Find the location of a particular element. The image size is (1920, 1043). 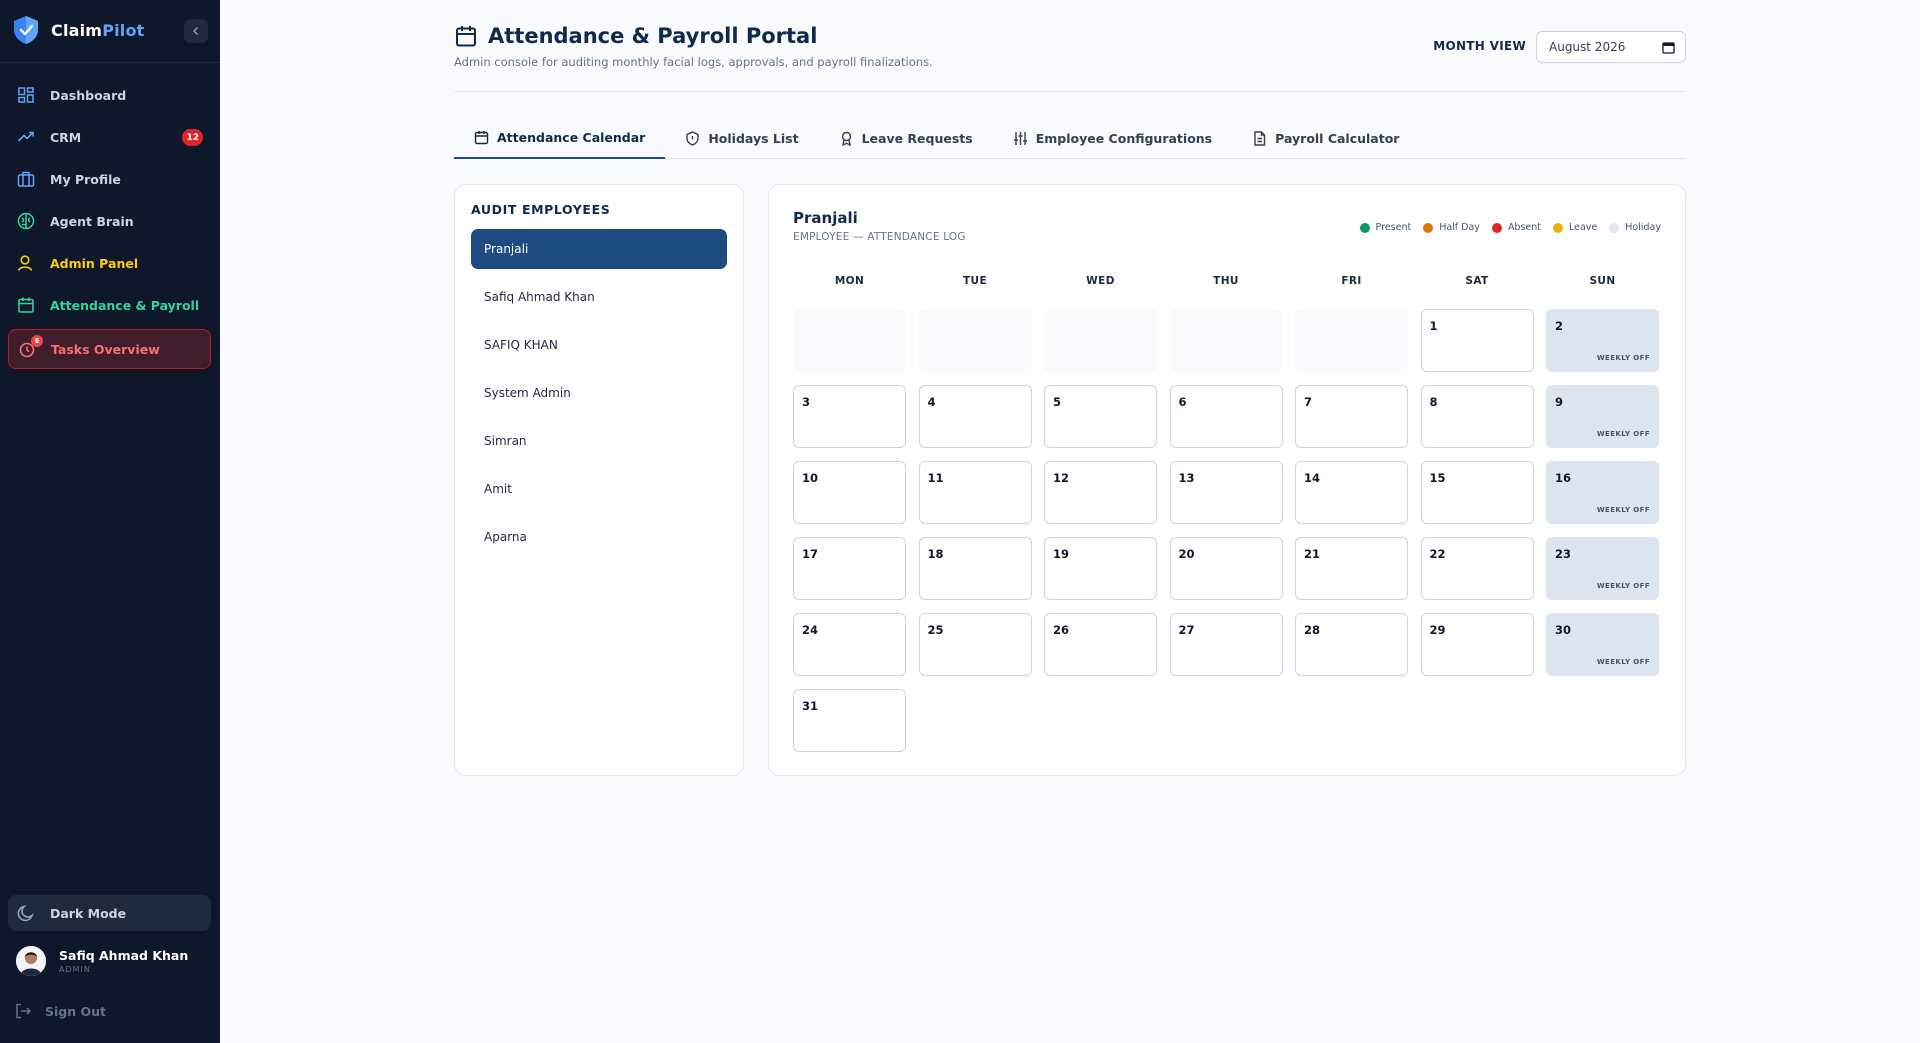

legend-holiday: Holiday is located at coordinates (1635, 227).